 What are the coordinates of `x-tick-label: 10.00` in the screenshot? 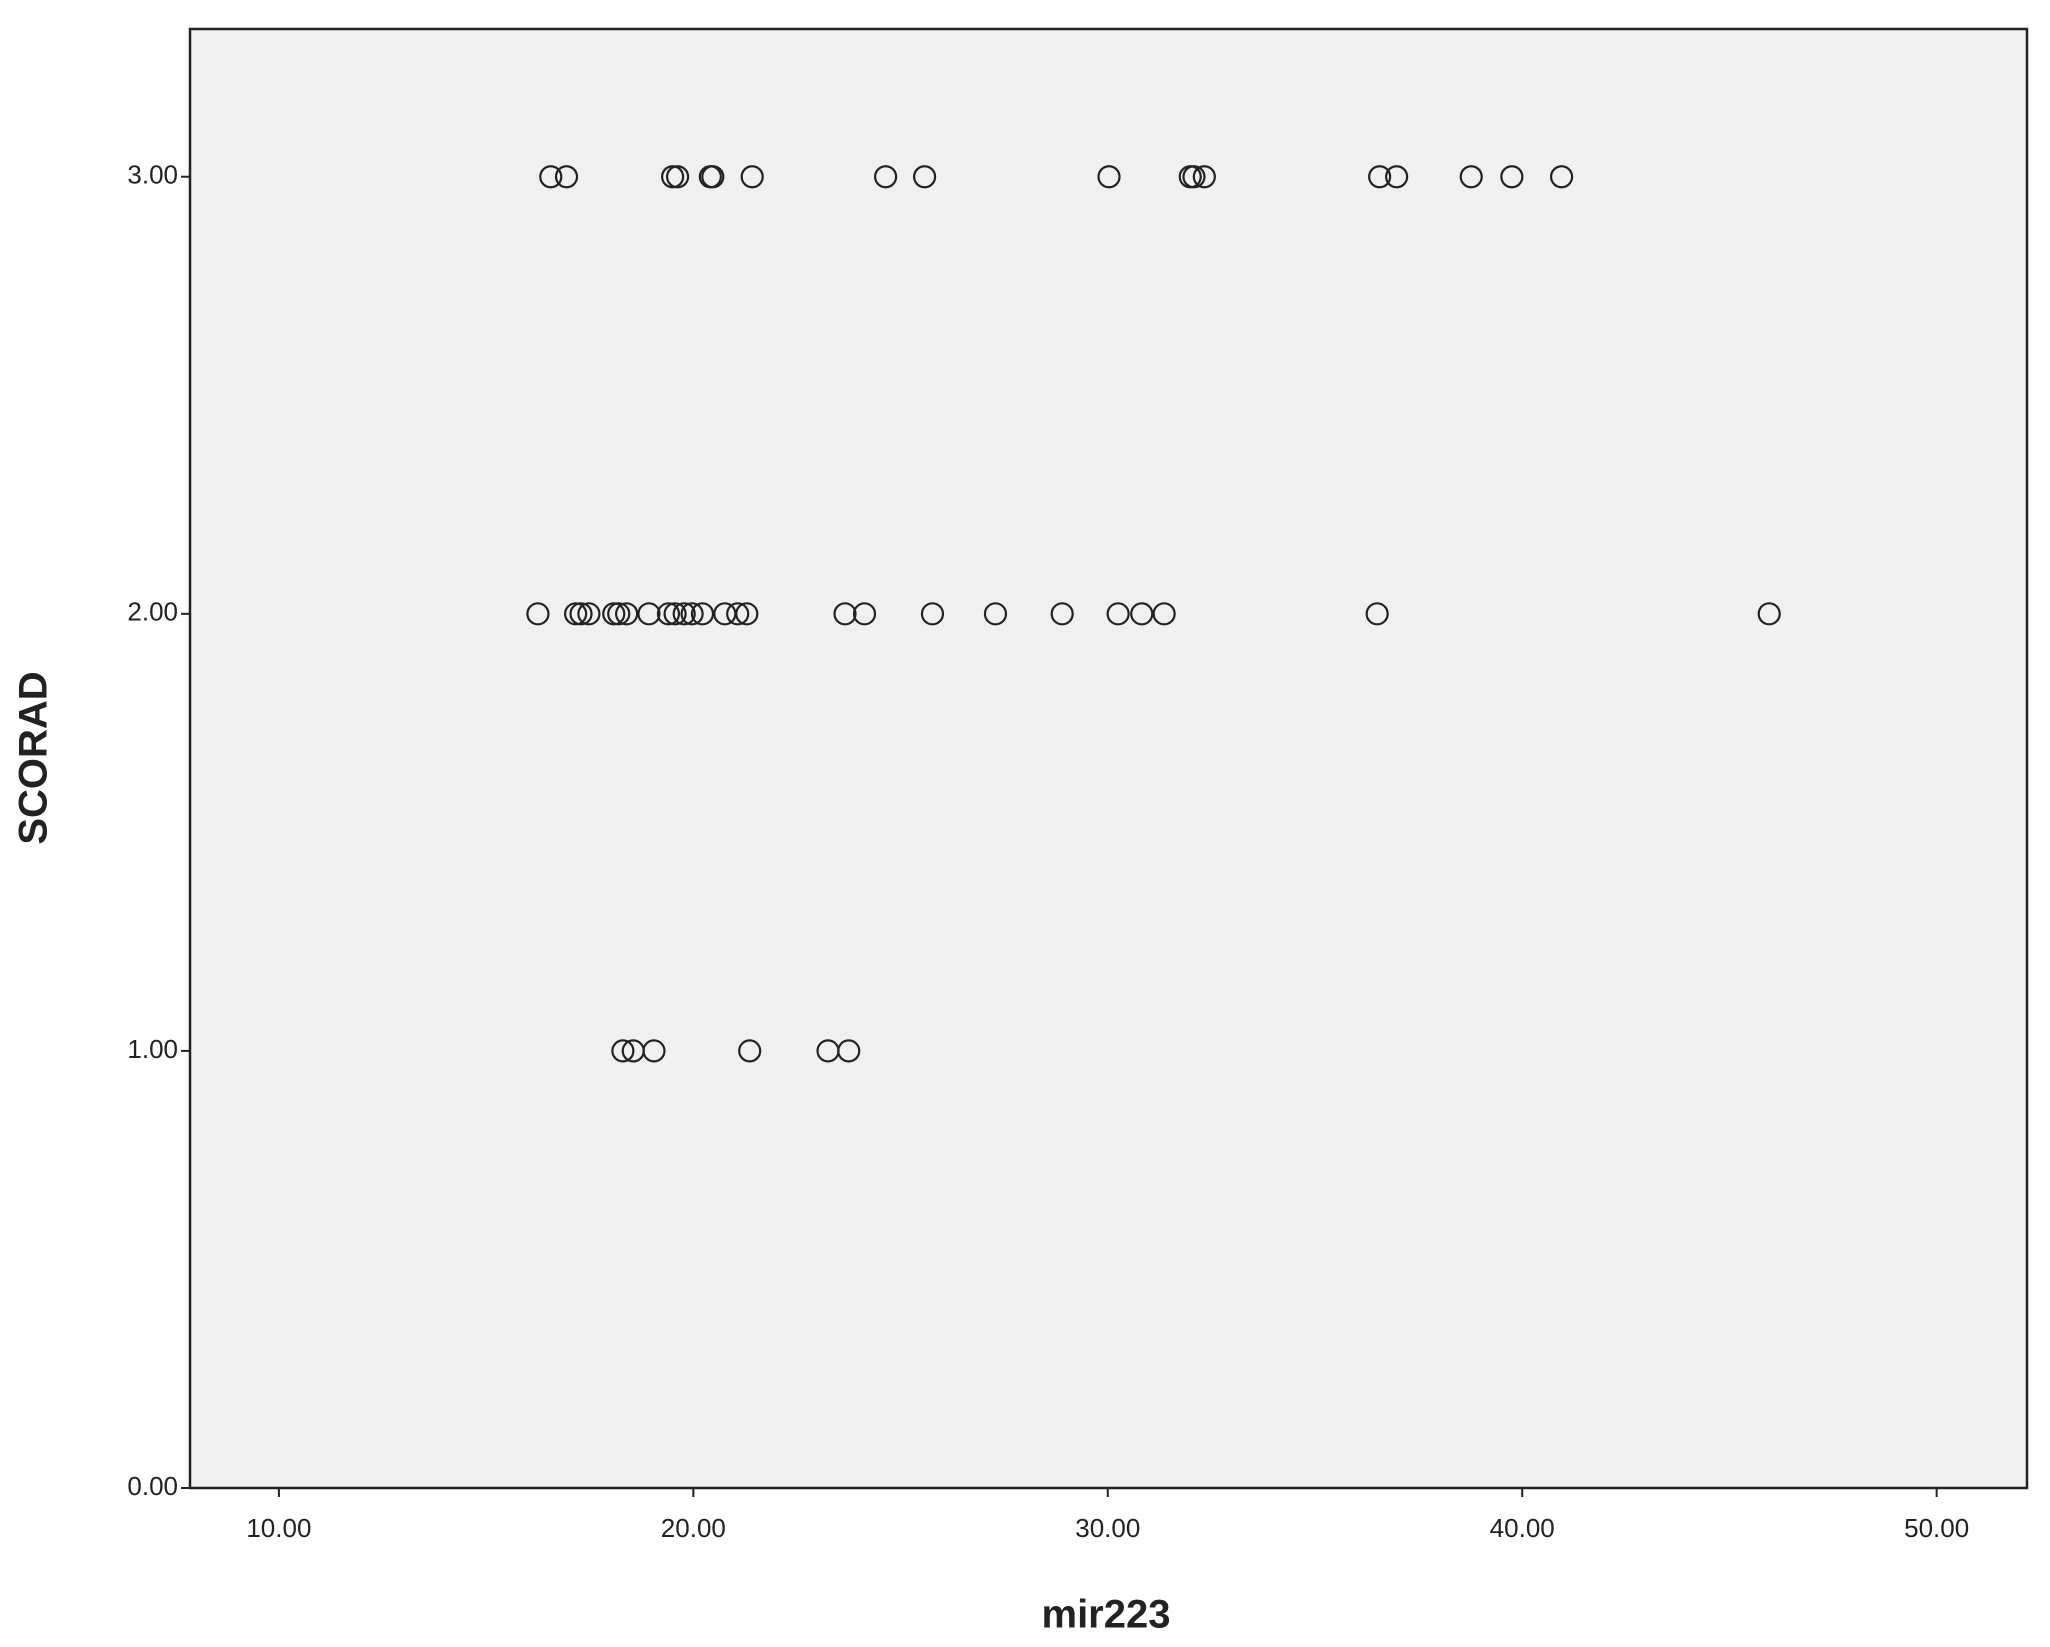 It's located at (278, 1528).